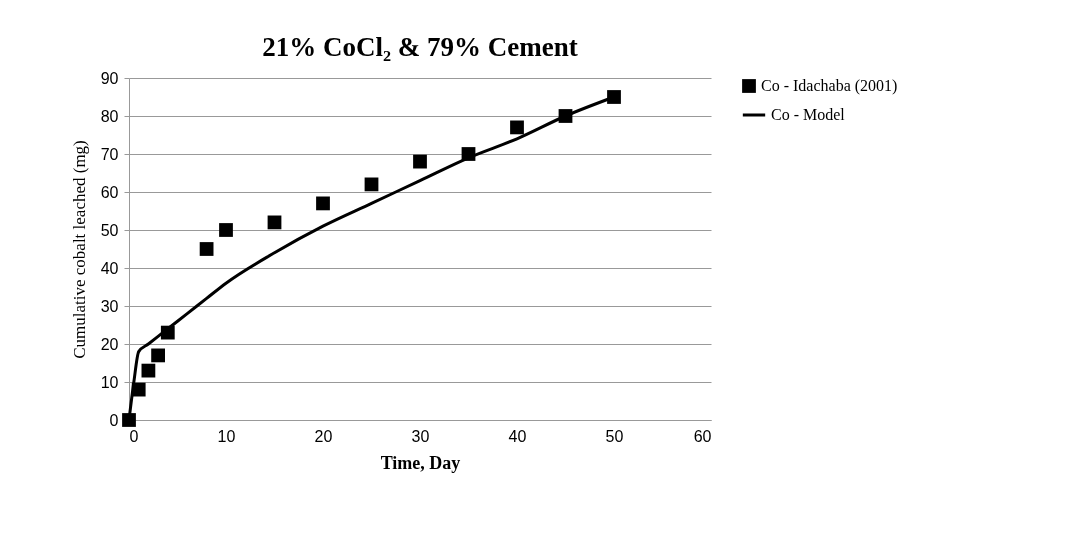 Image resolution: width=1073 pixels, height=534 pixels. I want to click on y-tick-label: 0, so click(114, 420).